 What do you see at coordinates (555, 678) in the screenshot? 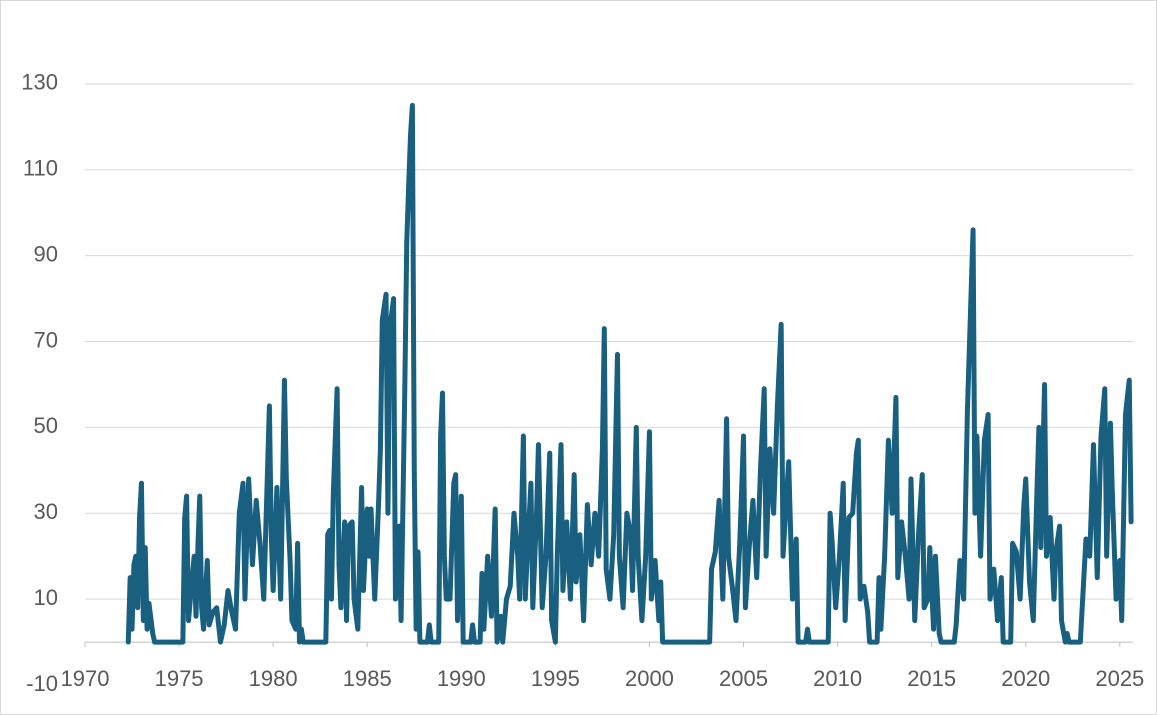
I see `x-tick-label: 1995` at bounding box center [555, 678].